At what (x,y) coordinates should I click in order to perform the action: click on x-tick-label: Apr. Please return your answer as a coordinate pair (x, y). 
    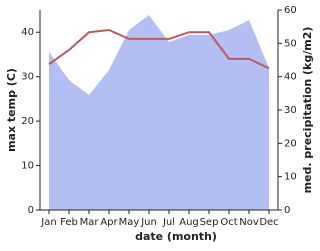
    Looking at the image, I should click on (109, 222).